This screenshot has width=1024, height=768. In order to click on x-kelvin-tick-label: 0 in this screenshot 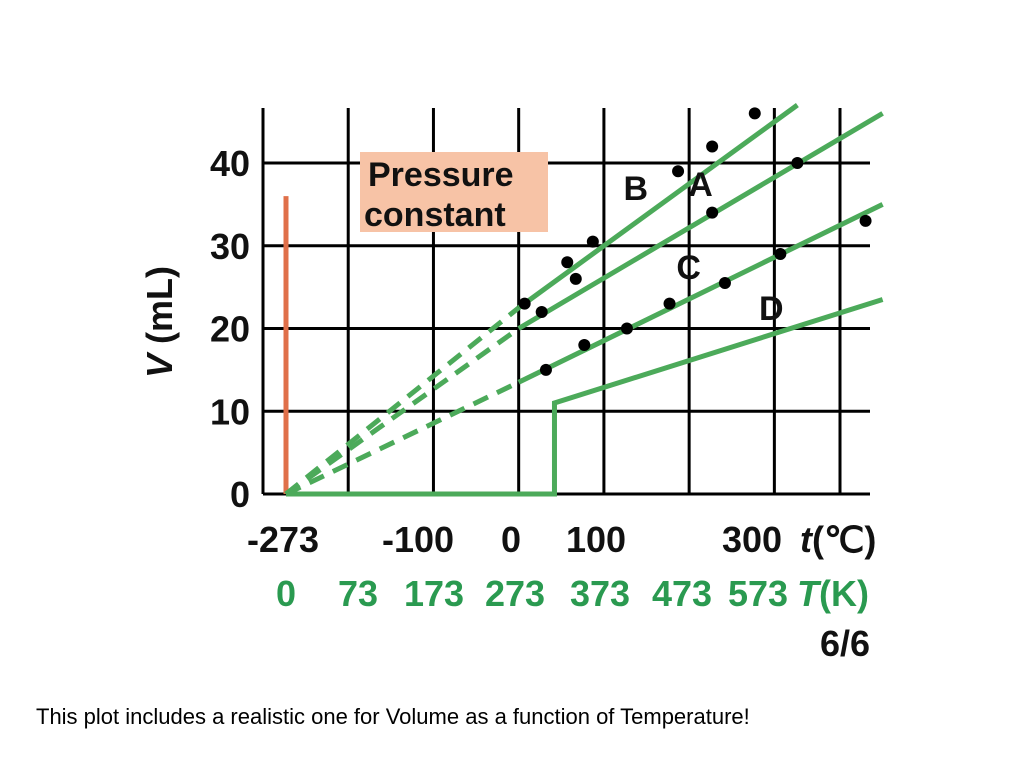, I will do `click(286, 593)`.